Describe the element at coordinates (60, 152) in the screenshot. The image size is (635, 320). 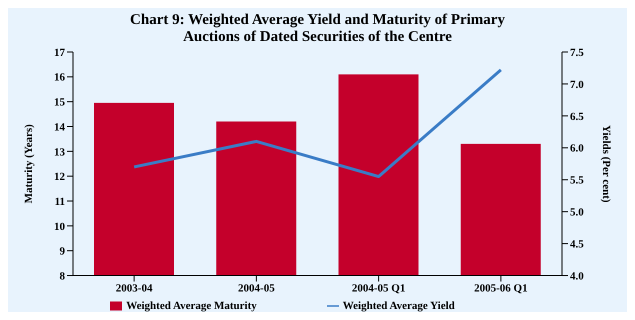
I see `y-tick-label: 13` at that location.